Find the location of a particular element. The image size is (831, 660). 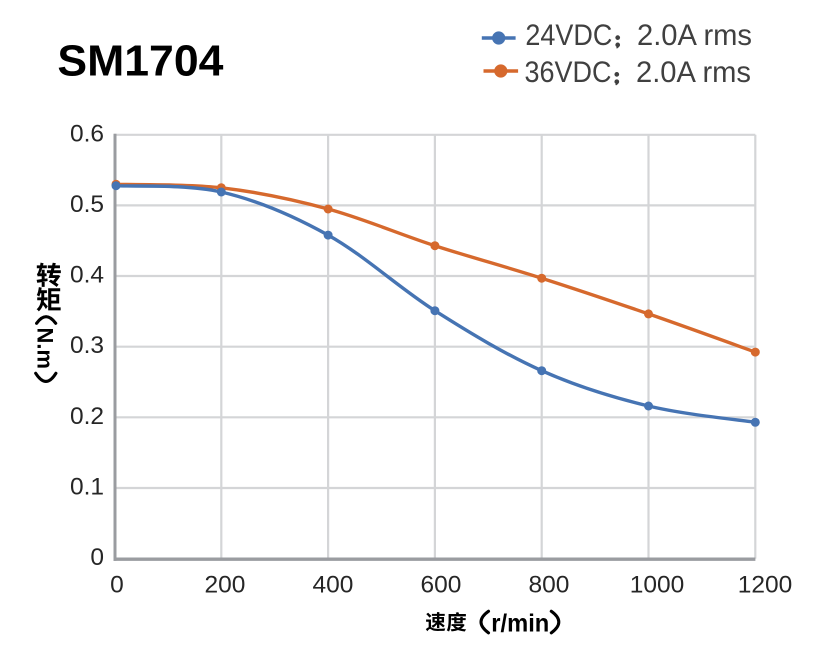

svg-text: SM1704 is located at coordinates (140, 62).